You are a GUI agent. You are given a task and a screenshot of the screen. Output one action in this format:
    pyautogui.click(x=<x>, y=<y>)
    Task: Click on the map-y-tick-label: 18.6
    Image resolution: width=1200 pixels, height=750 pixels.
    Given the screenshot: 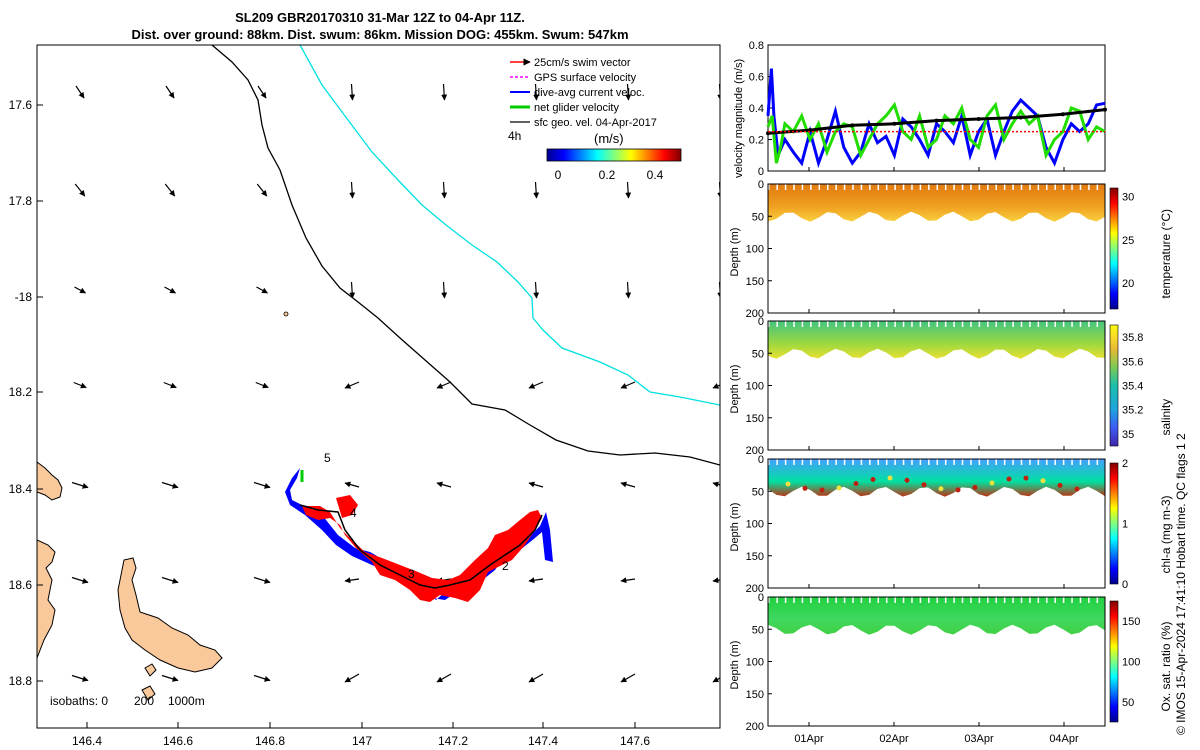 What is the action you would take?
    pyautogui.click(x=21, y=585)
    